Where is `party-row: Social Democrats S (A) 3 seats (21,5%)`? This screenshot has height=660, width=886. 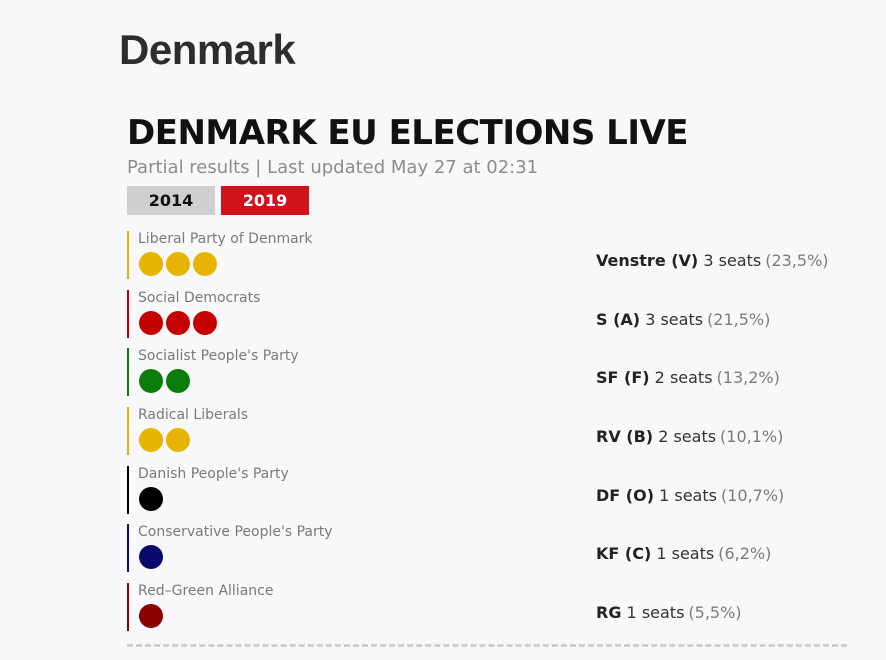 party-row: Social Democrats S (A) 3 seats (21,5%) is located at coordinates (487, 319).